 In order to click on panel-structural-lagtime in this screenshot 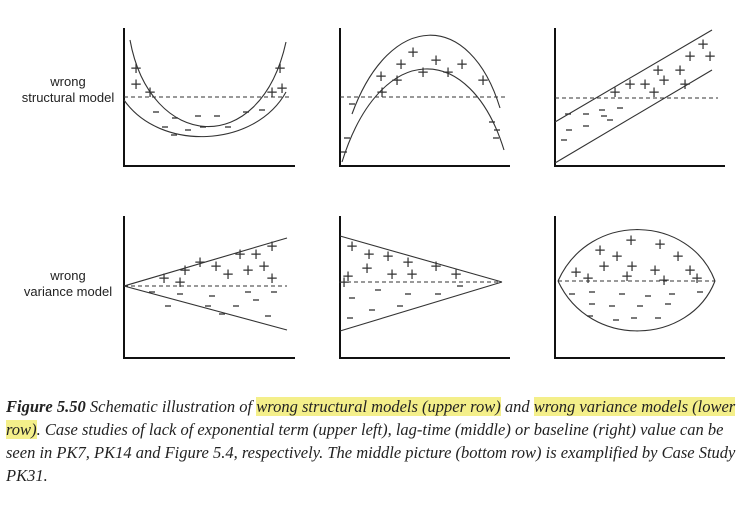, I will do `click(424, 97)`.